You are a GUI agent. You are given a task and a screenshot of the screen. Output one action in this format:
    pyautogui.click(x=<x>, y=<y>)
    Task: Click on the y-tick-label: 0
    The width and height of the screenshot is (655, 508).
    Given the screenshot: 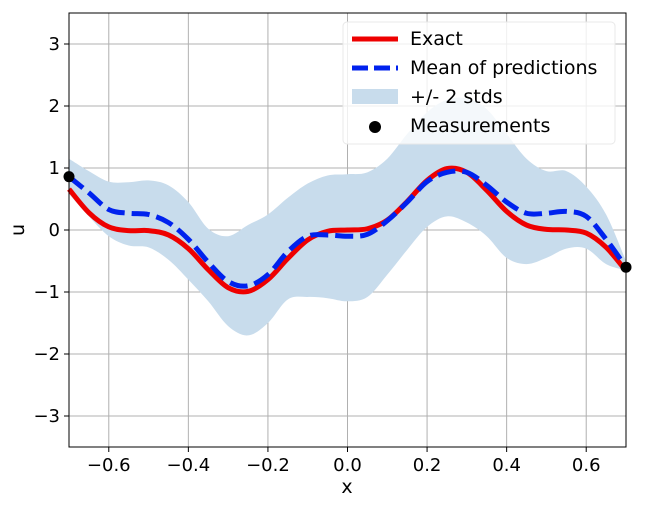 What is the action you would take?
    pyautogui.click(x=54, y=230)
    